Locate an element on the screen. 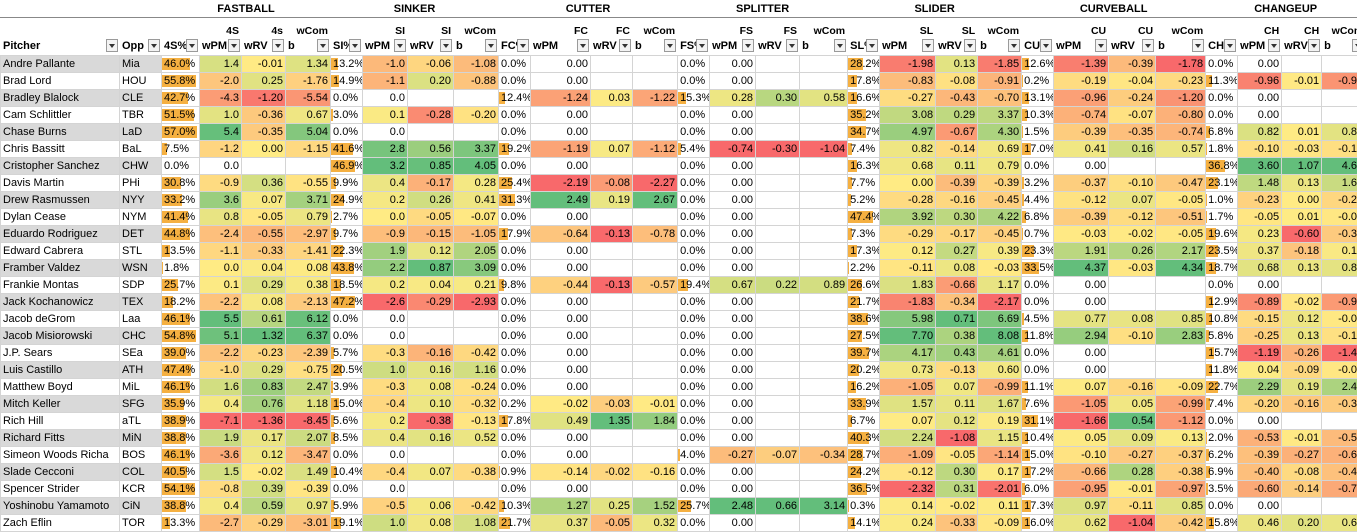 The width and height of the screenshot is (1357, 532). metric-cell: -0.33 is located at coordinates (957, 523).